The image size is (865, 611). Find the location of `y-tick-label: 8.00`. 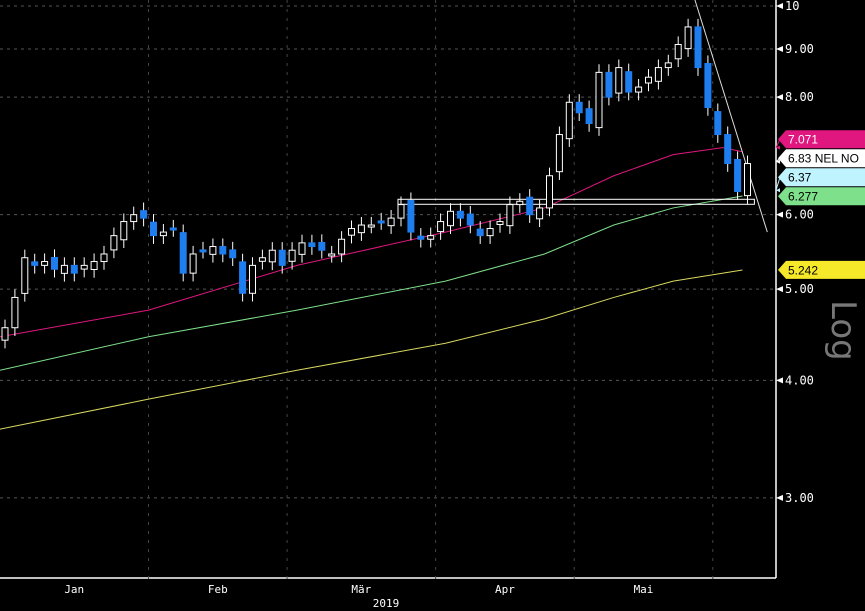

y-tick-label: 8.00 is located at coordinates (799, 97).